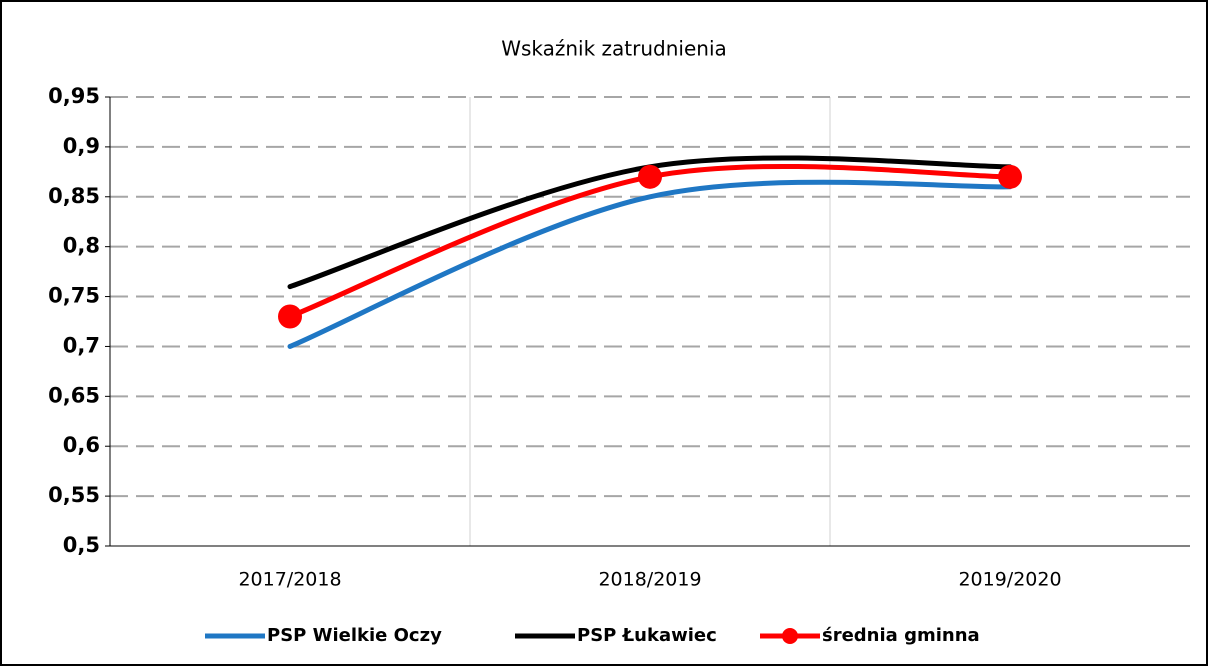 This screenshot has width=1208, height=666. Describe the element at coordinates (81, 146) in the screenshot. I see `y-tick-label: 0,9` at that location.